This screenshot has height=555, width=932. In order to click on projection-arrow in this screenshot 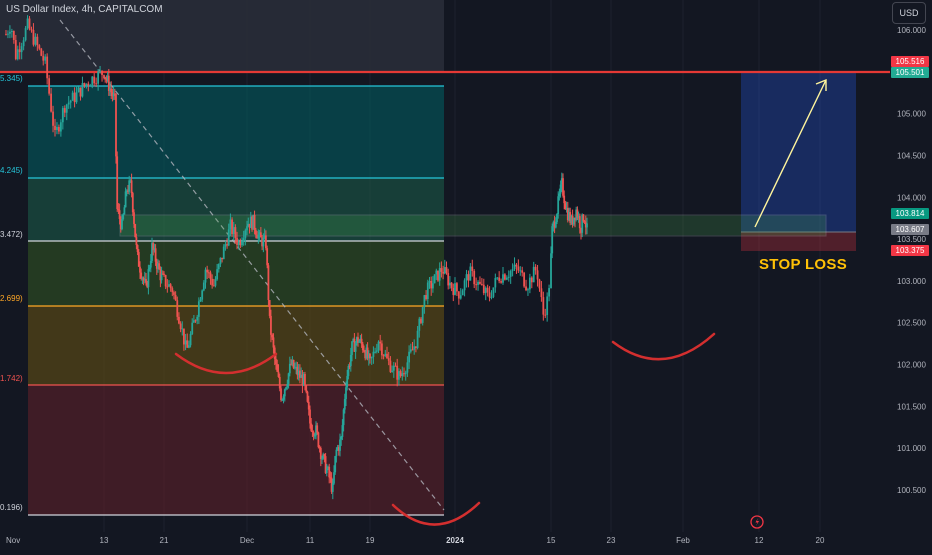, I will do `click(790, 153)`.